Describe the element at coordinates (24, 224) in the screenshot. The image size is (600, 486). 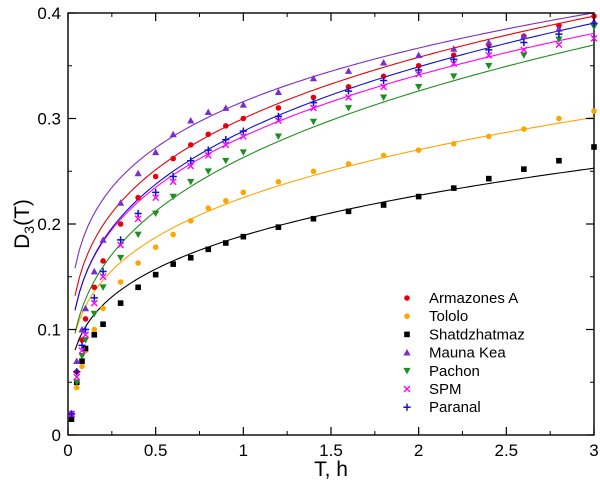
I see `y-axis-title: D3(T)` at that location.